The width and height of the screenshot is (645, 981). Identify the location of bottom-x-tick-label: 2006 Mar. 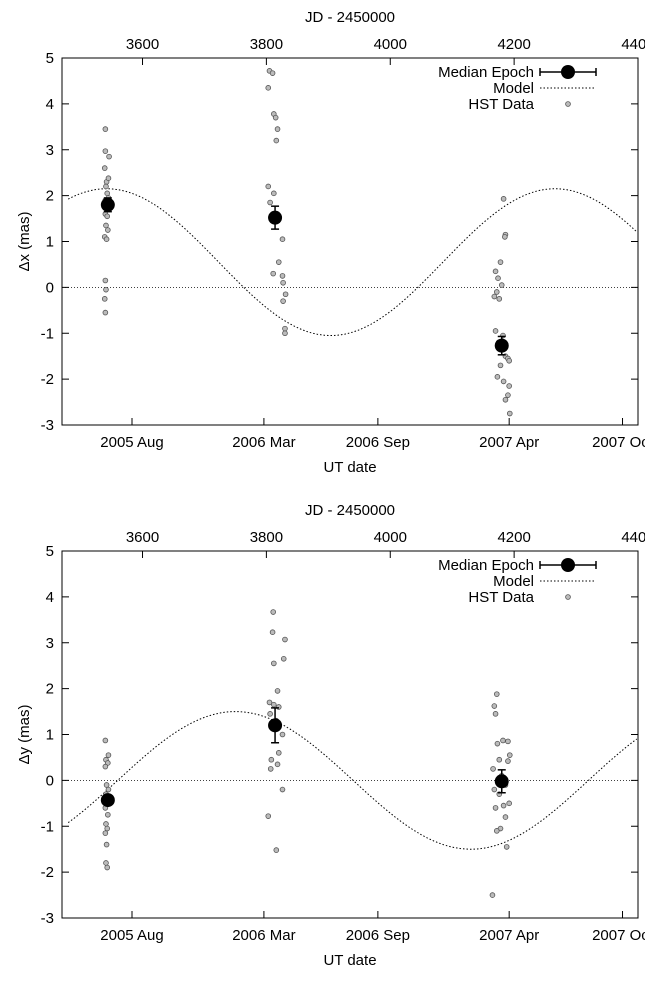
(263, 935).